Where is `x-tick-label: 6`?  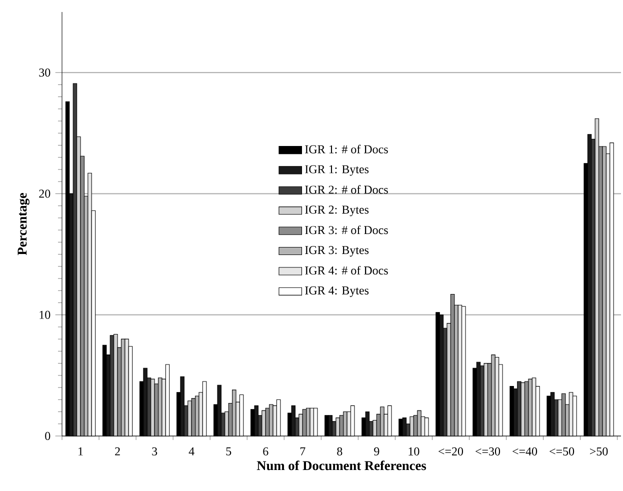 x-tick-label: 6 is located at coordinates (265, 451).